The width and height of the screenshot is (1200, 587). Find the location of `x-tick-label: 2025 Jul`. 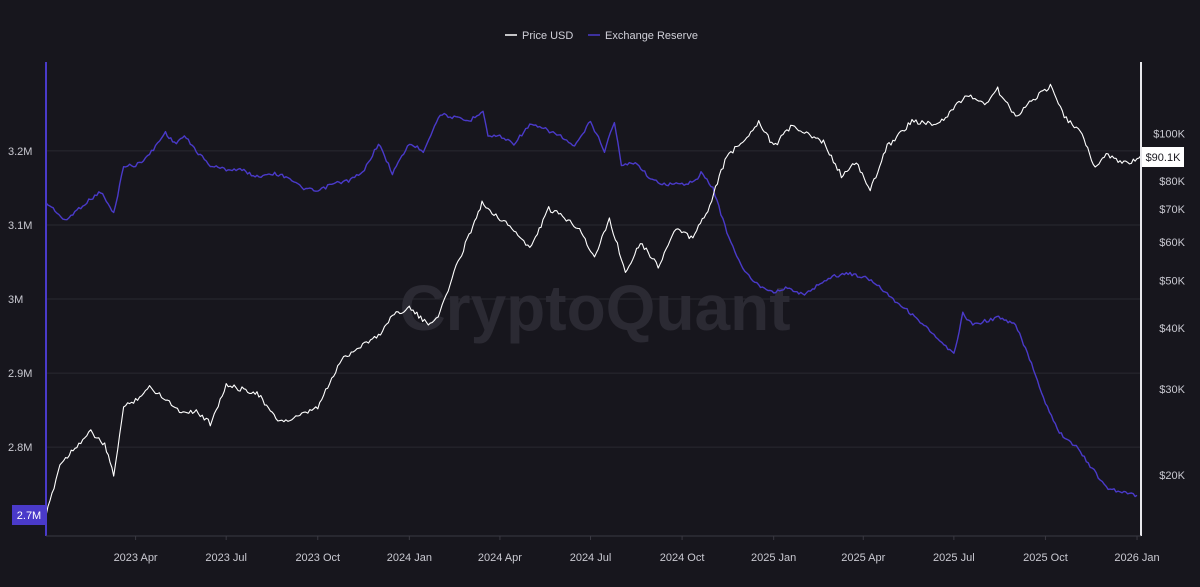

x-tick-label: 2025 Jul is located at coordinates (954, 558).